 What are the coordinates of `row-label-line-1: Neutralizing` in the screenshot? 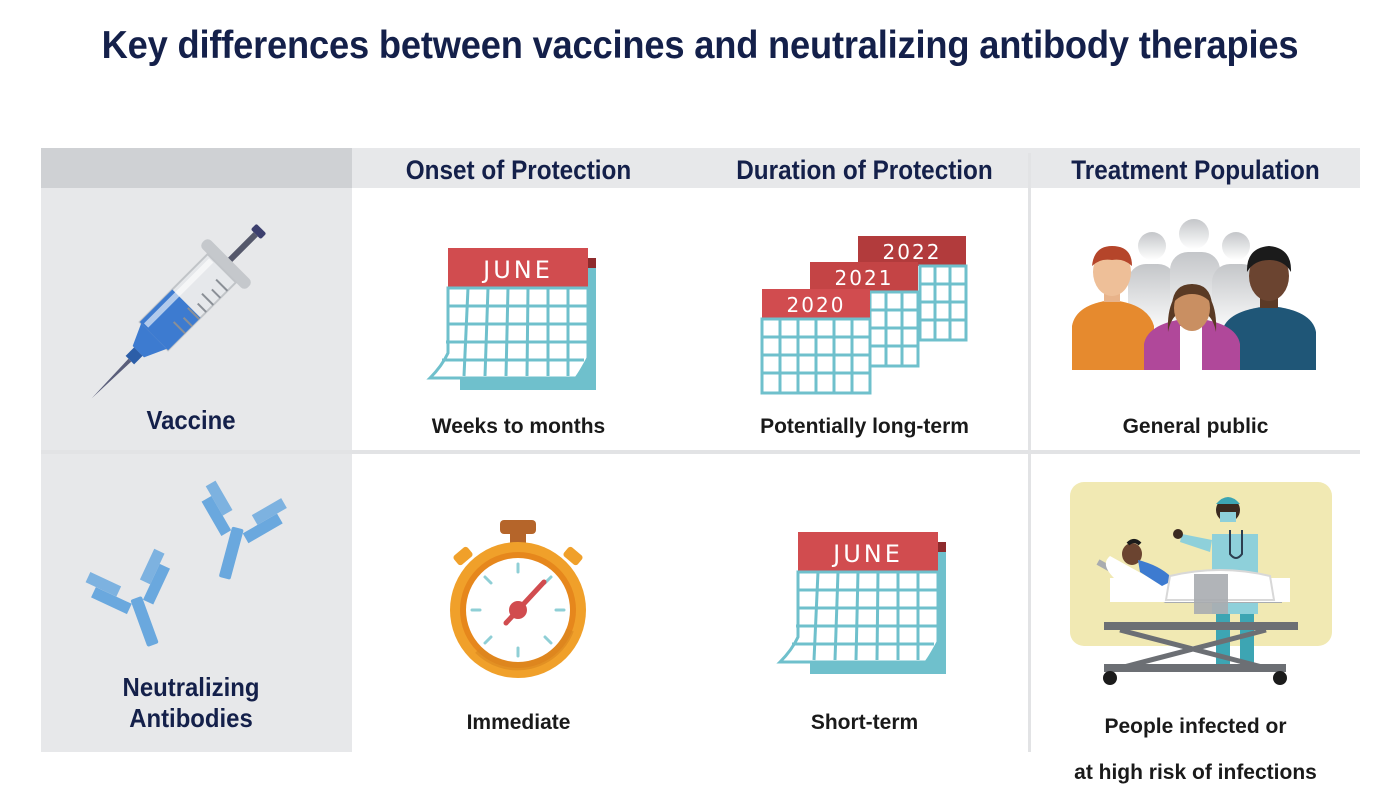 It's located at (191, 687).